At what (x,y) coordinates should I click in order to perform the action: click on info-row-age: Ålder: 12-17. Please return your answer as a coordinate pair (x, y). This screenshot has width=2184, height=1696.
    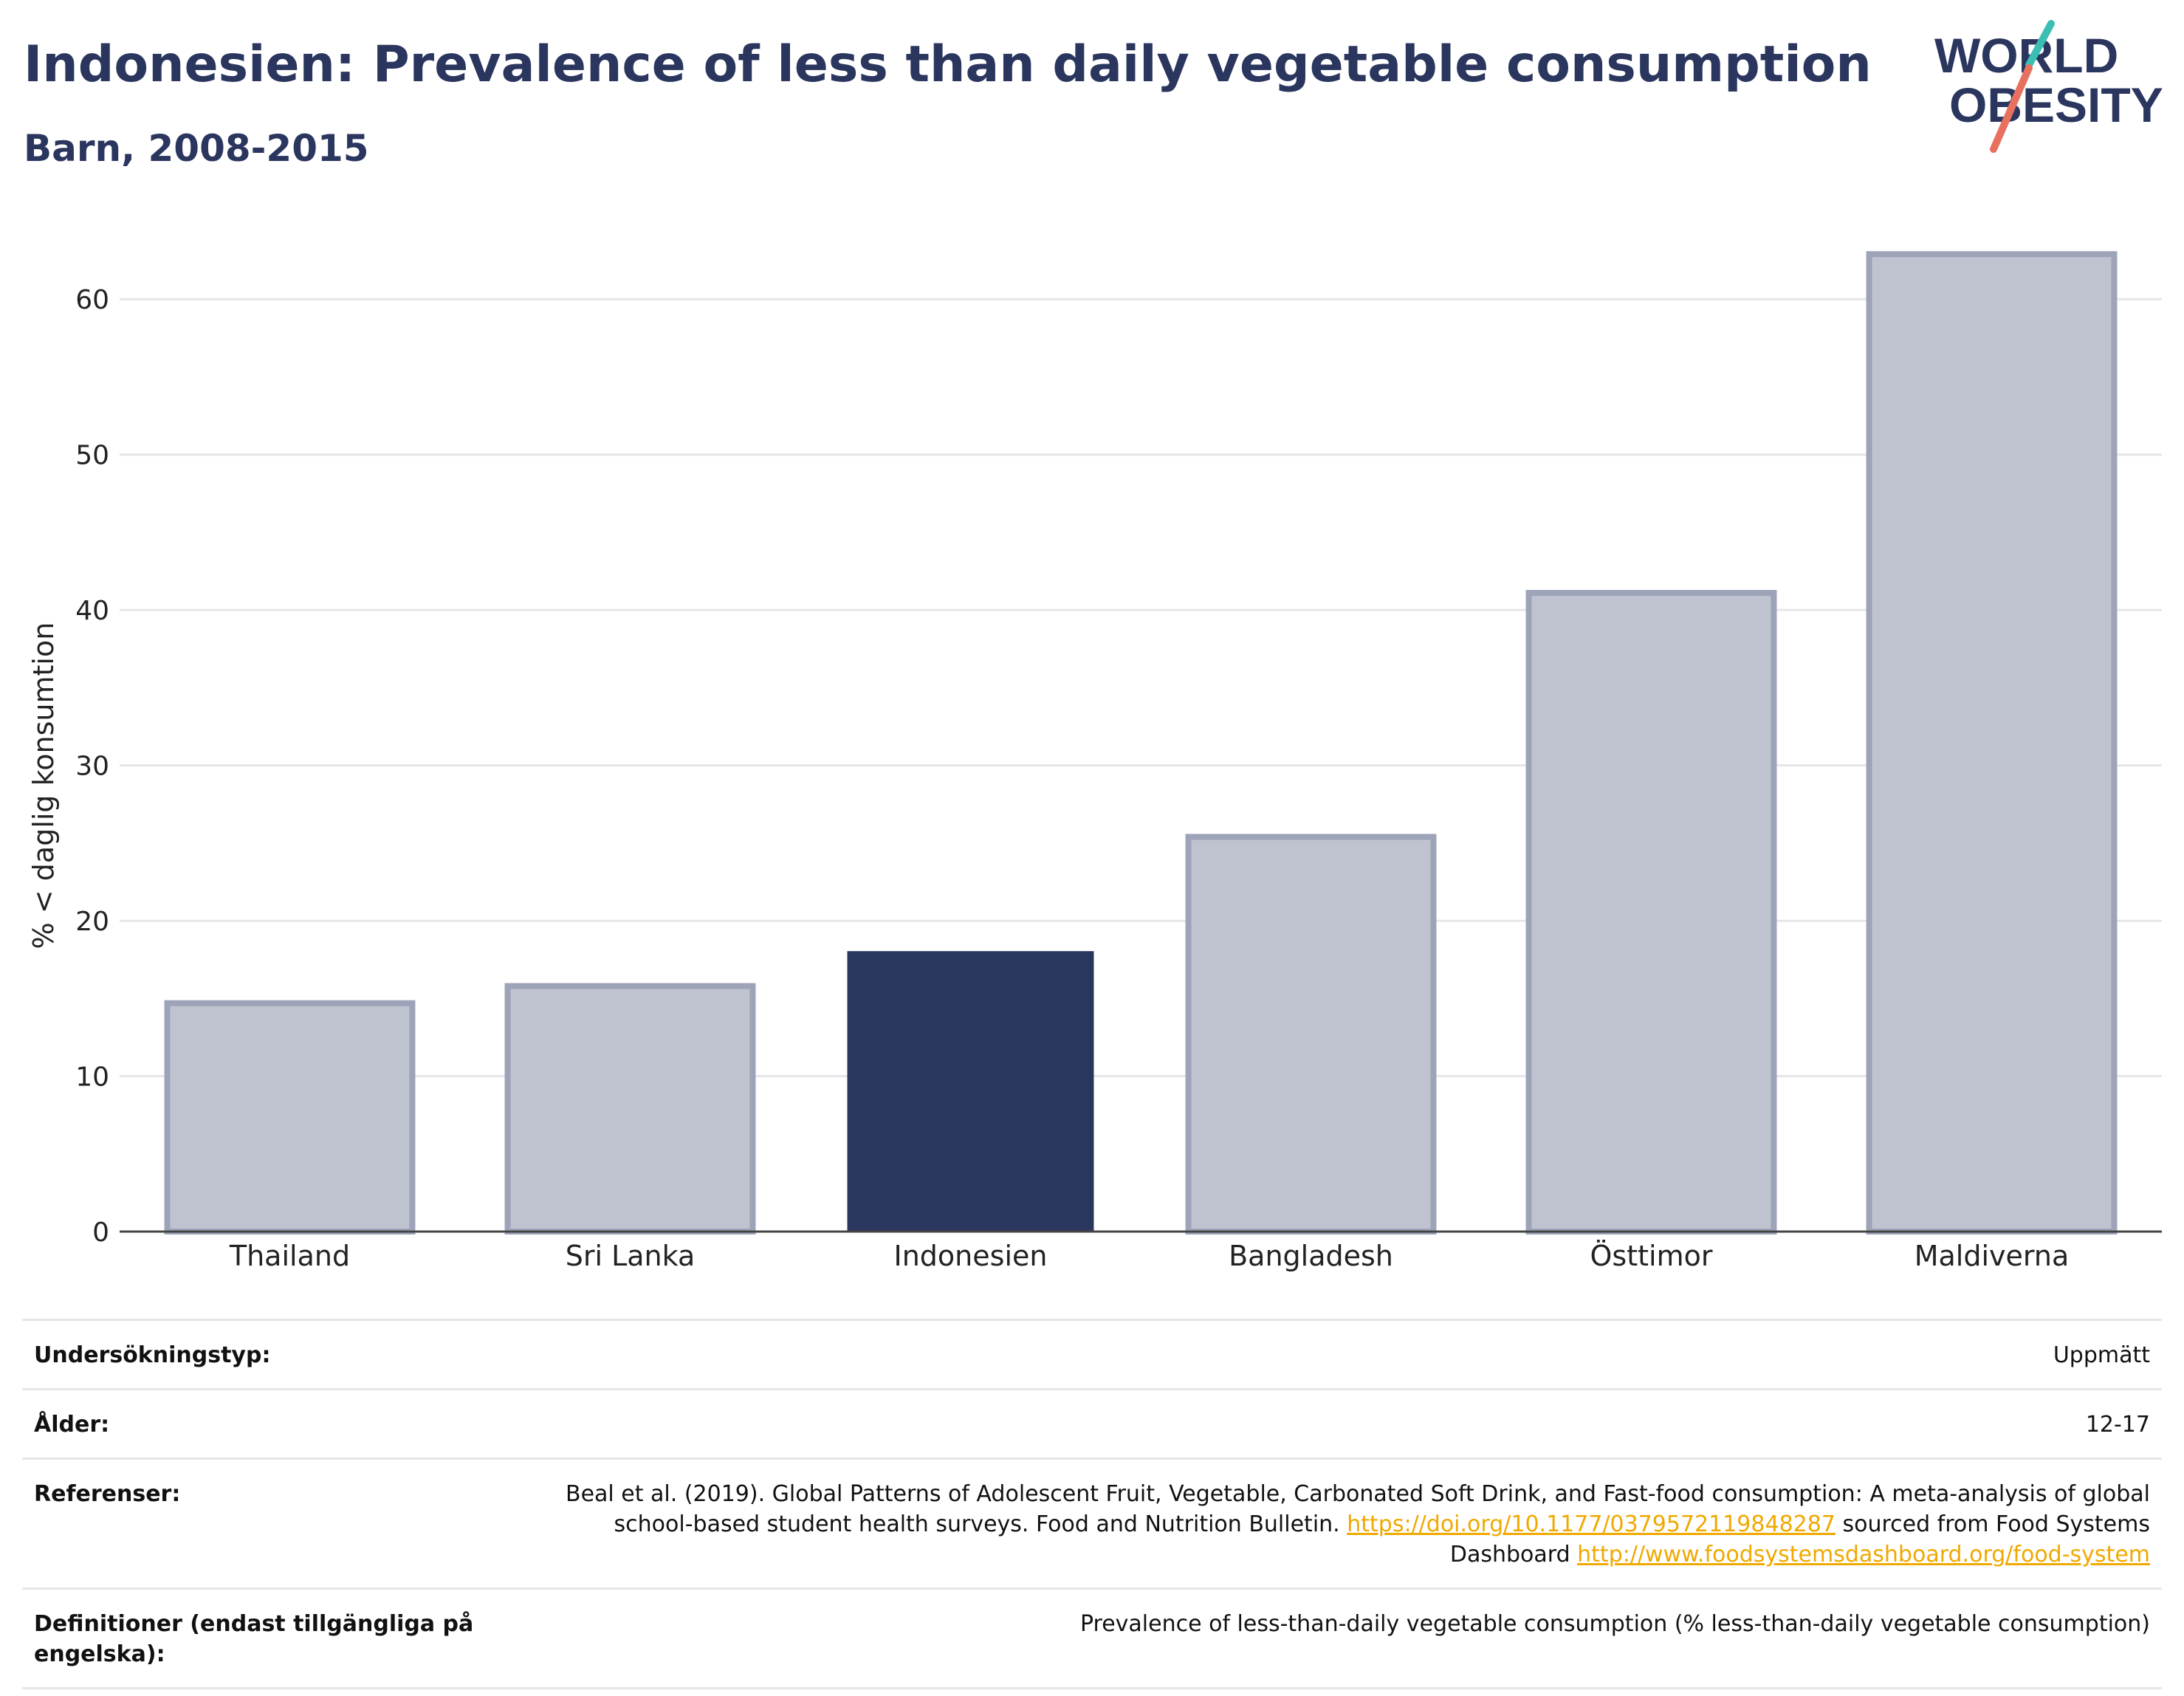
    Looking at the image, I should click on (1092, 1425).